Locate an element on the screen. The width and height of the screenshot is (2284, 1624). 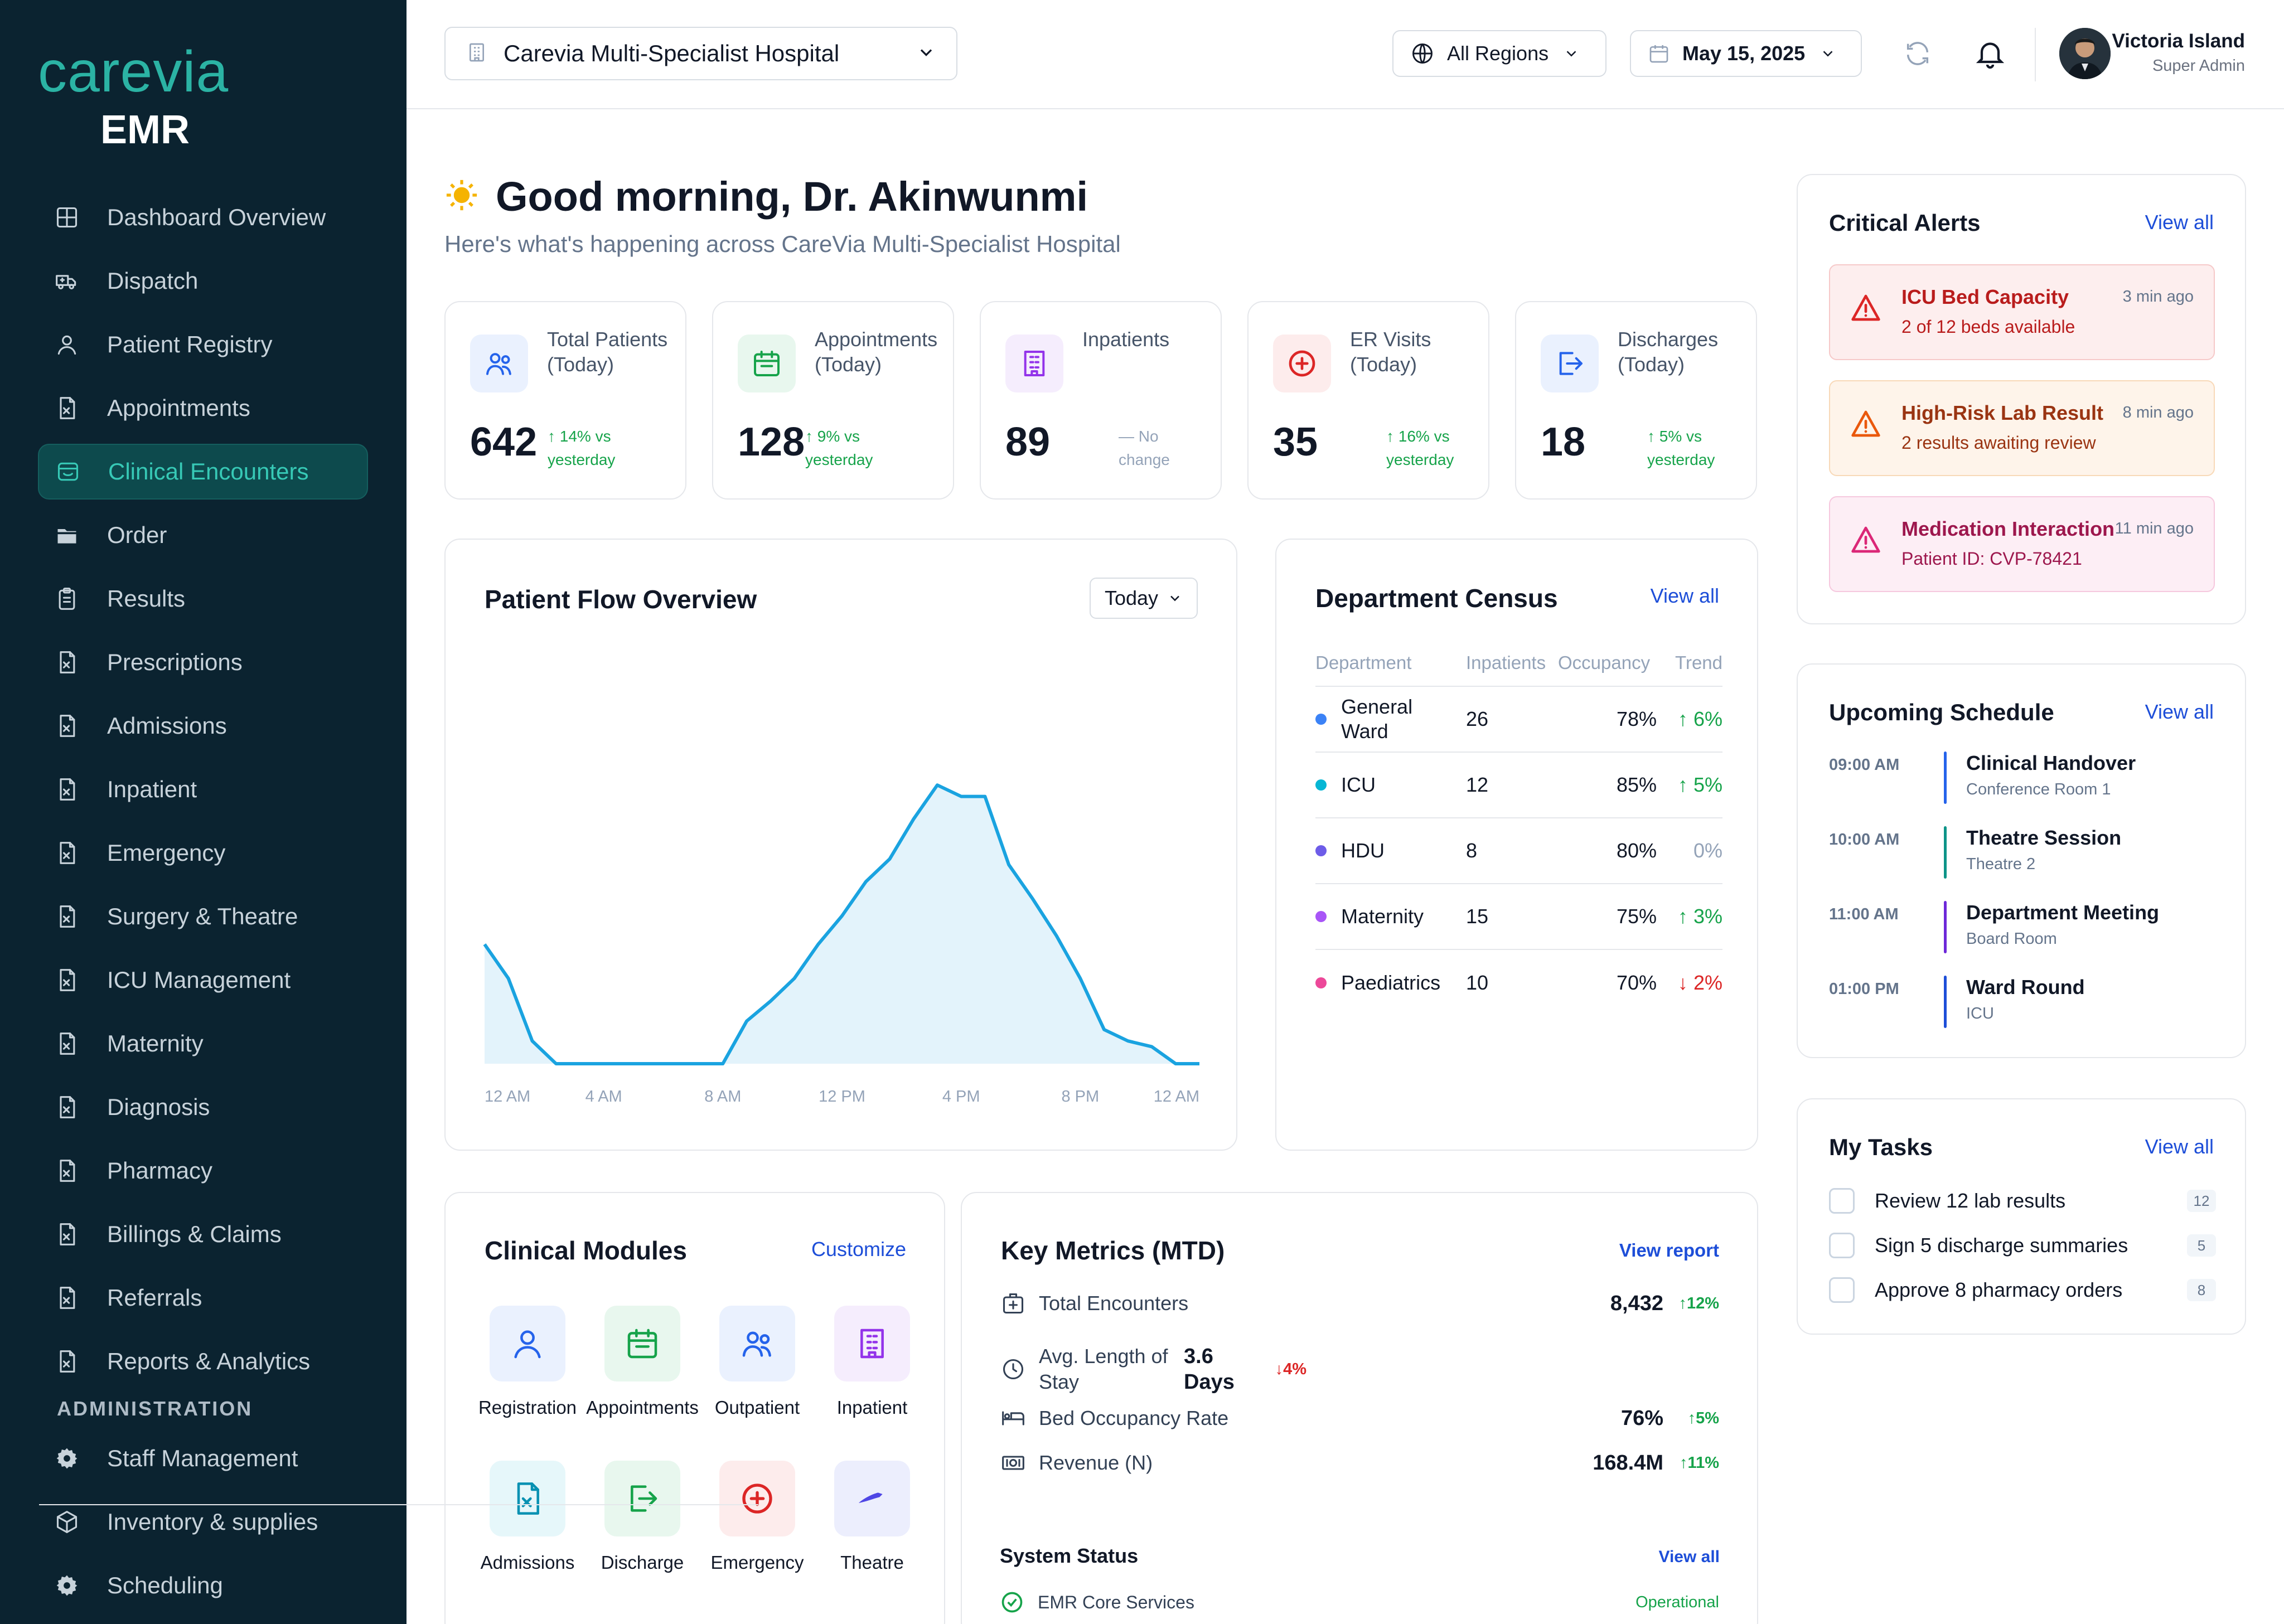
stat-card: Discharges (Today) 18 ↑ 5% vs yesterday is located at coordinates (1636, 401).